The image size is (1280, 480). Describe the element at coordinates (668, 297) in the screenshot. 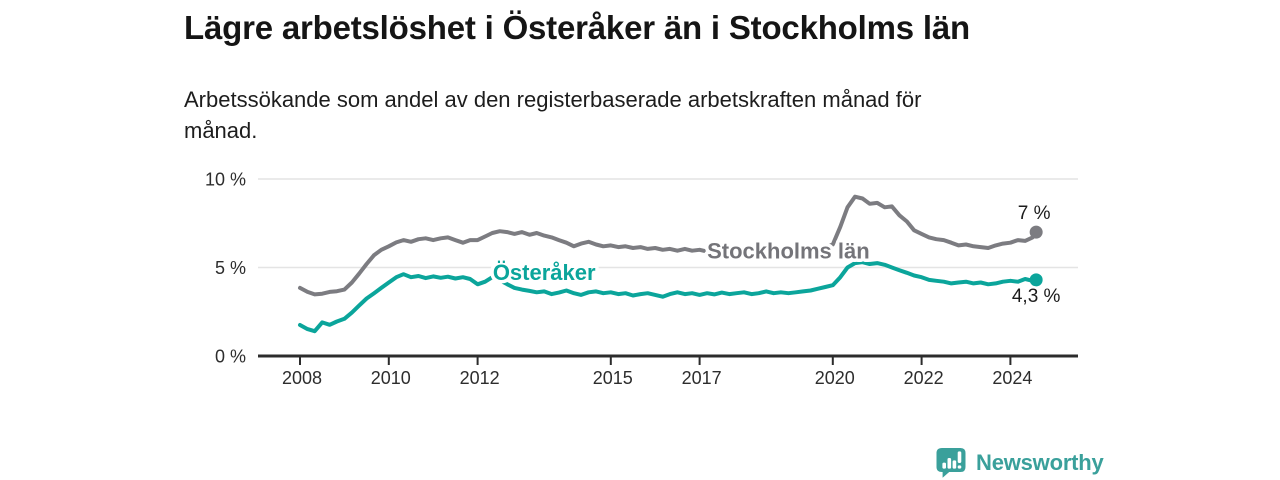

I see `series-line-osteraker` at that location.